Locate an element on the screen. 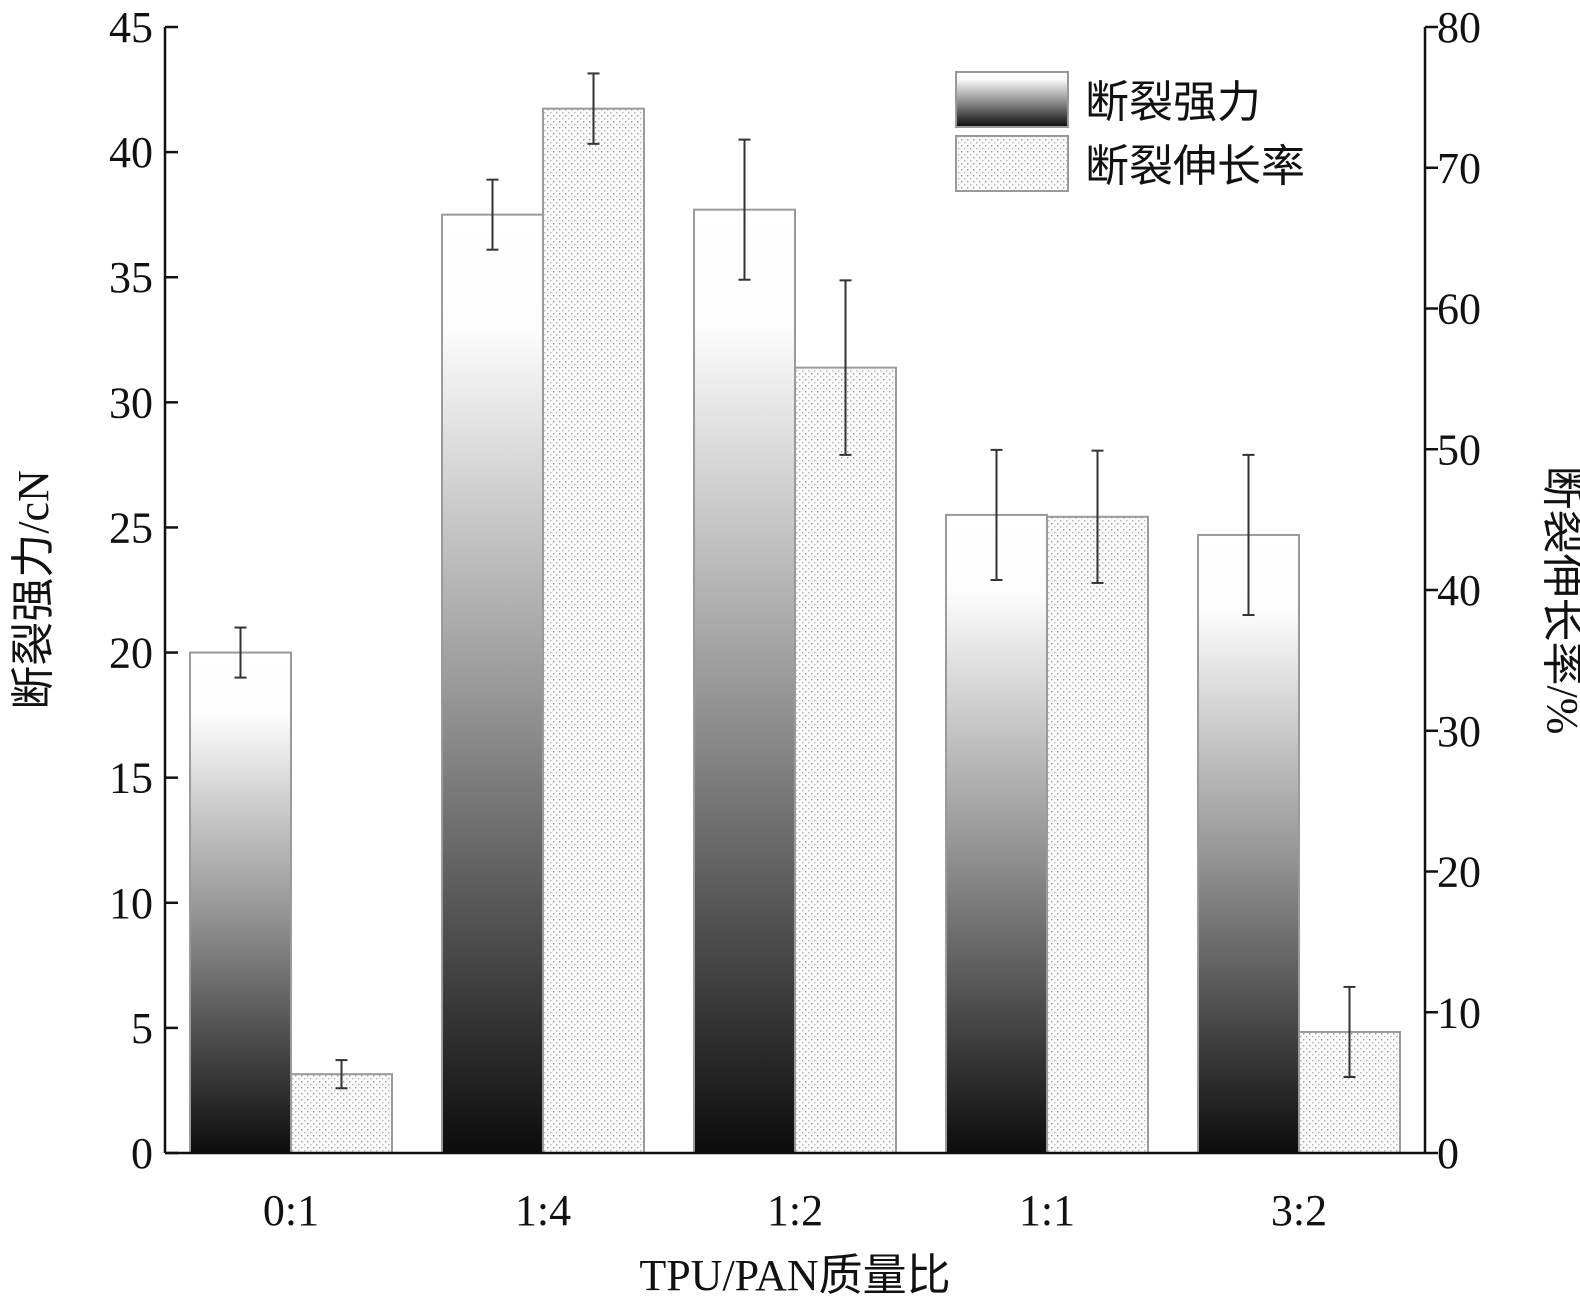  x-tick-label: 1:1 is located at coordinates (1047, 1210).